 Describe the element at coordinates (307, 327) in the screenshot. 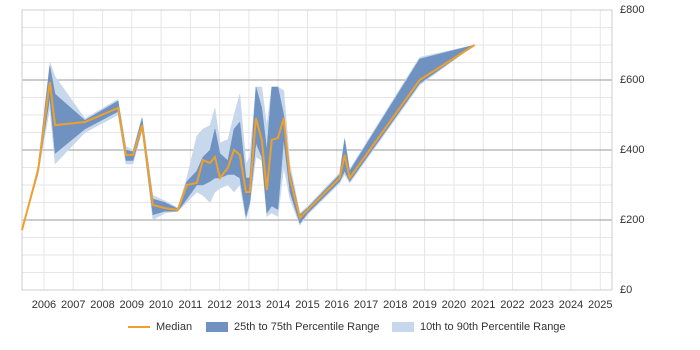

I see `legend-label: 25th to 75th Percentile Range` at that location.